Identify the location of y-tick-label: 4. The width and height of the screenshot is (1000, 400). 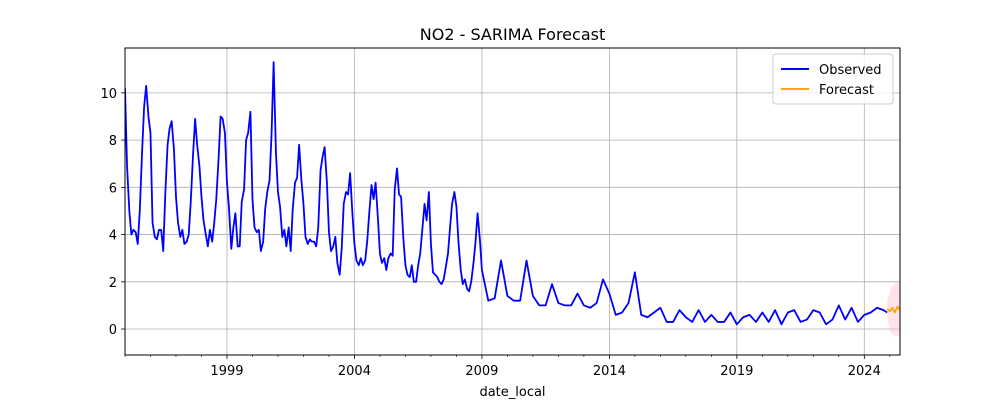
(113, 236).